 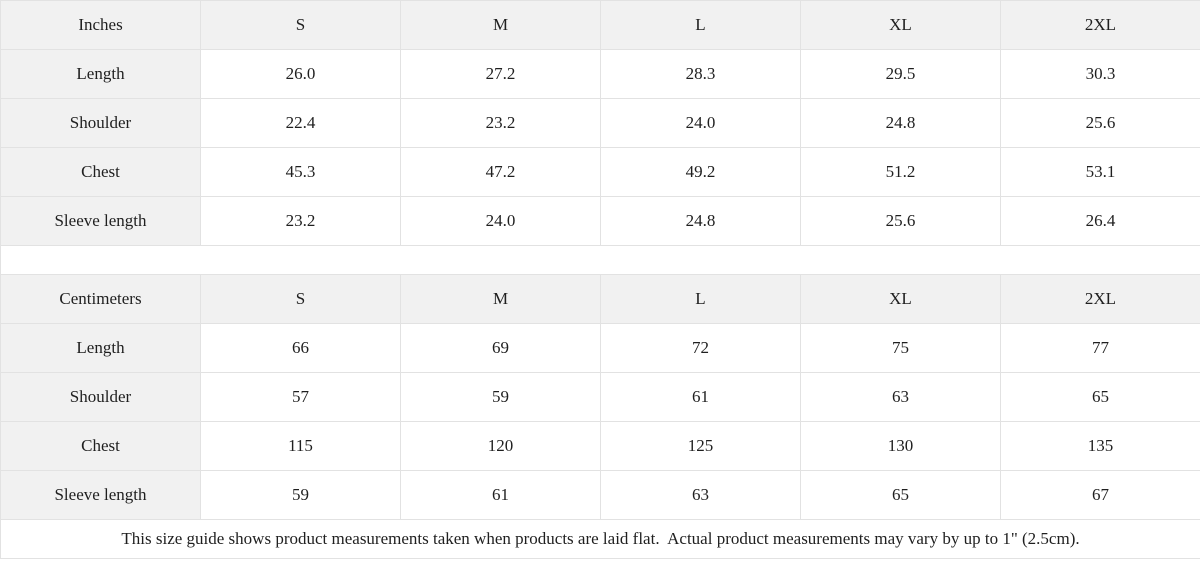 I want to click on value-cell: 77, so click(x=1100, y=348).